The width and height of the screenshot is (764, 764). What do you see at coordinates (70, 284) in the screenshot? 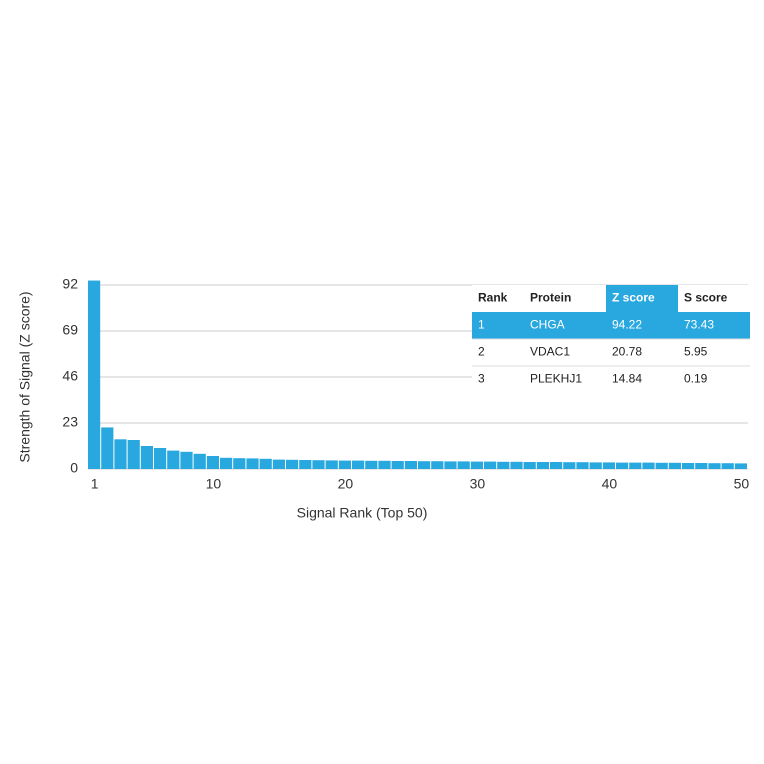
I see `y-tick-label: 92` at bounding box center [70, 284].